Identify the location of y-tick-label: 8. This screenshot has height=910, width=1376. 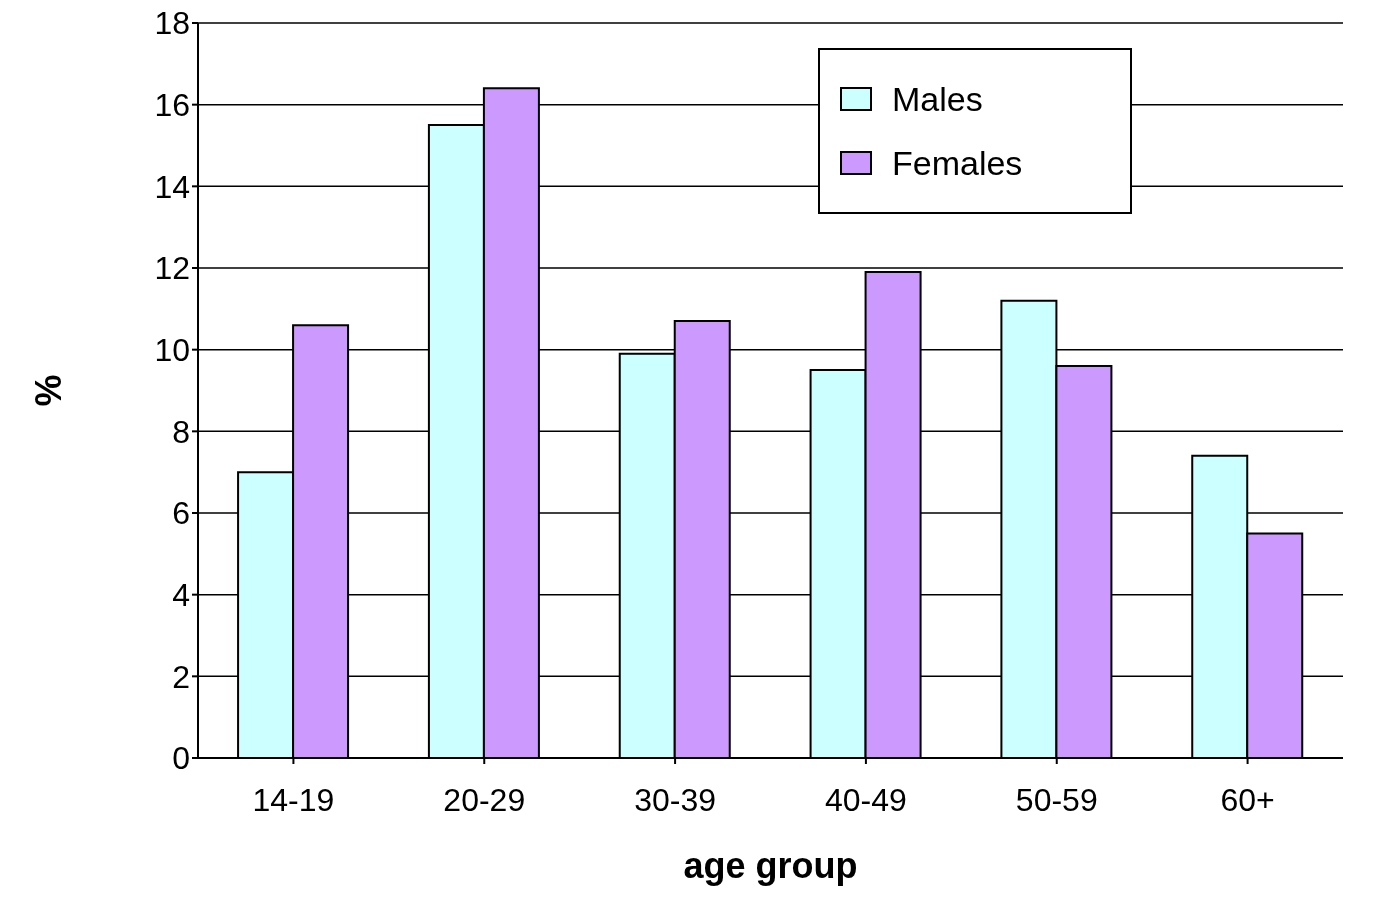
(181, 431).